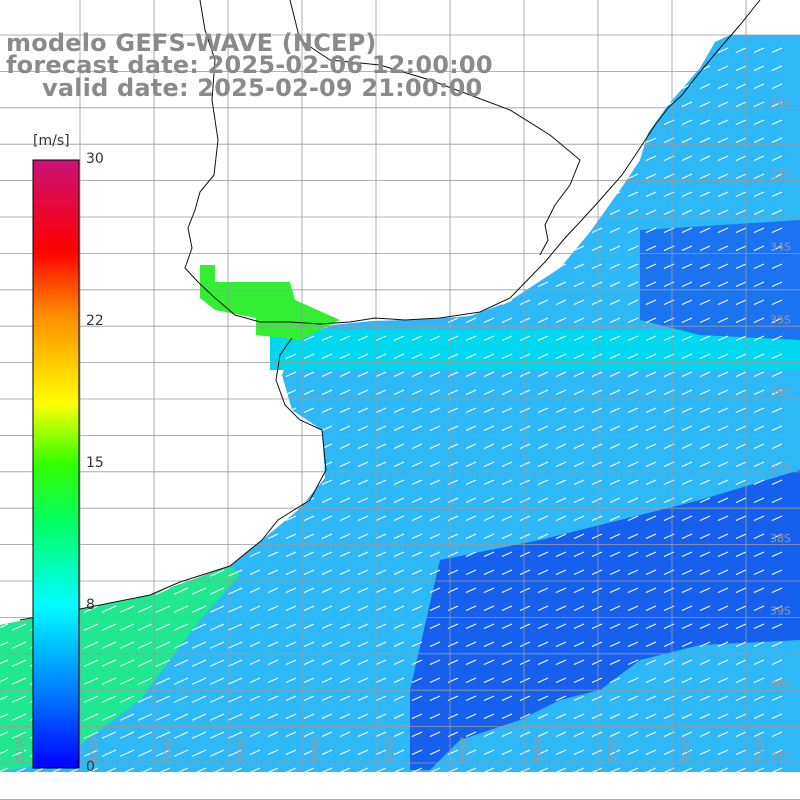  What do you see at coordinates (390, 749) in the screenshot?
I see `longitude-label: 56W` at bounding box center [390, 749].